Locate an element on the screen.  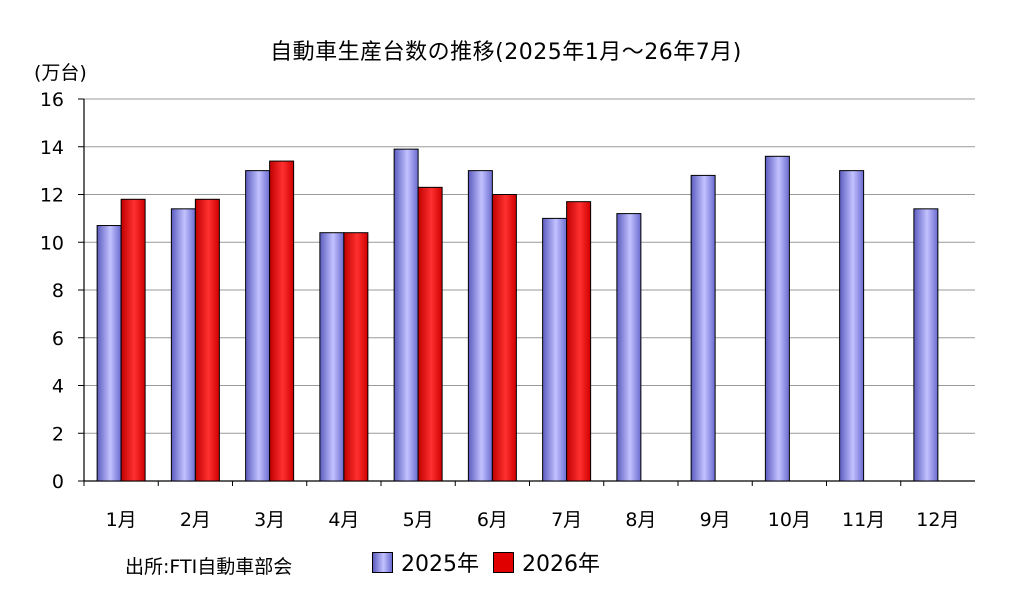
bar-2025年-9月 is located at coordinates (703, 328).